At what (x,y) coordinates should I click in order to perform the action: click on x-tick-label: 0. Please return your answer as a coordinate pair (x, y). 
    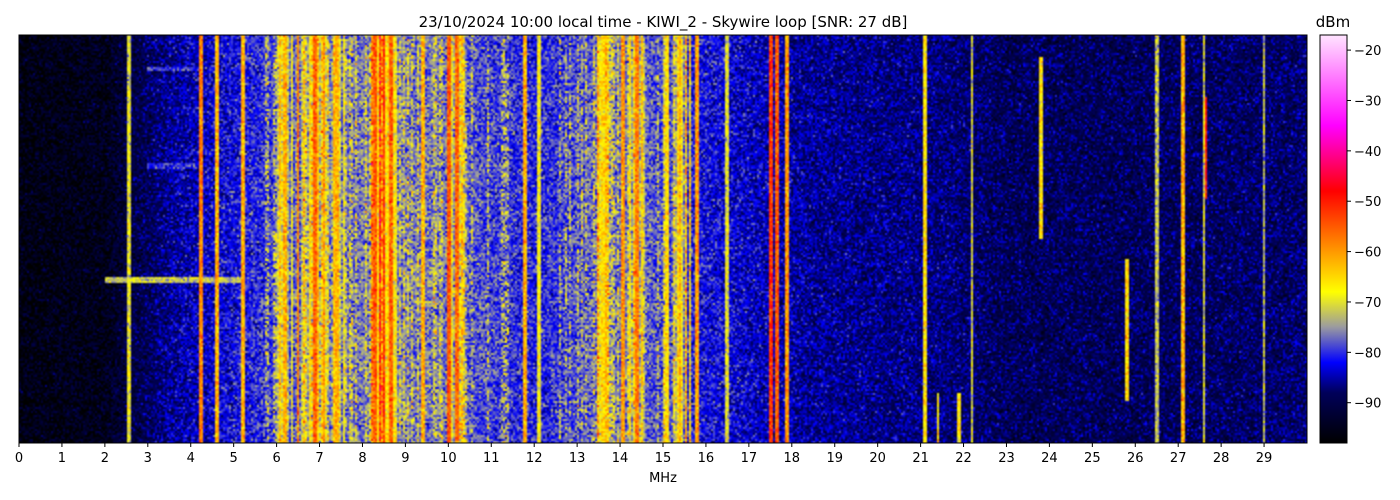
    Looking at the image, I should click on (19, 458).